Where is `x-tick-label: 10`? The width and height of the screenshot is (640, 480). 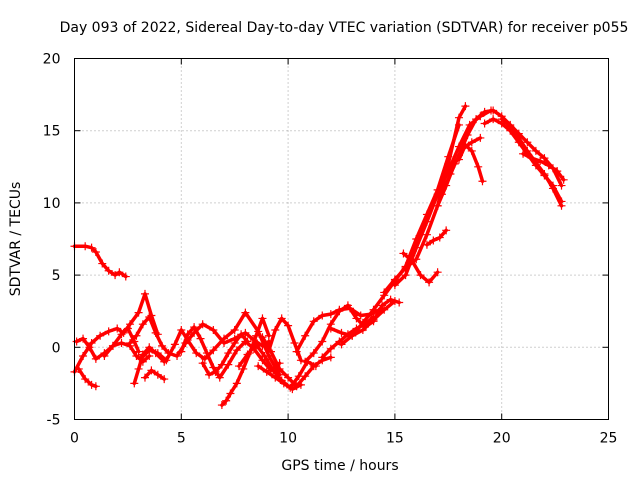 x-tick-label: 10 is located at coordinates (288, 439).